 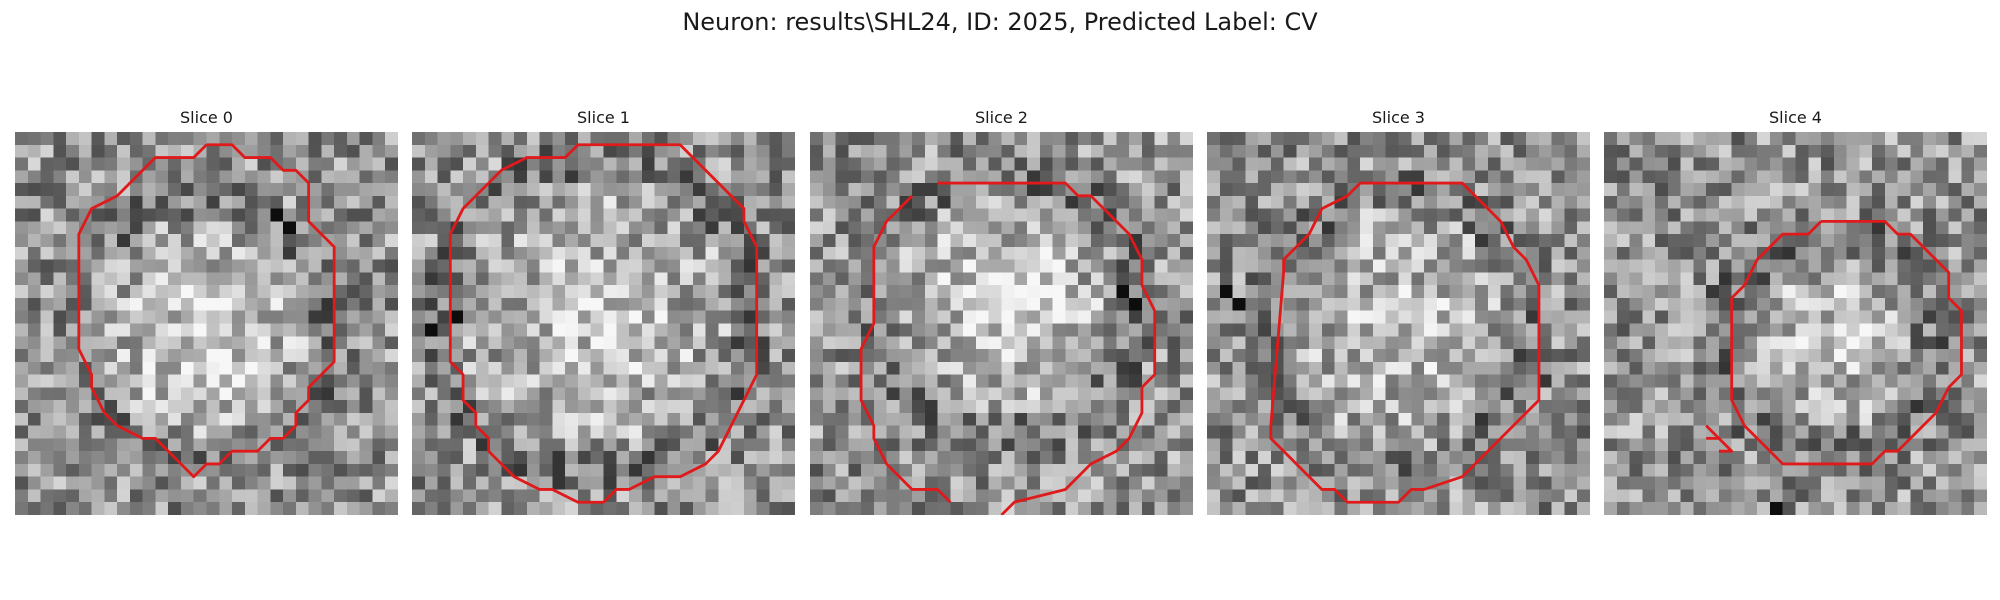 I want to click on slice-panel-0: Slice 0, so click(x=206, y=311).